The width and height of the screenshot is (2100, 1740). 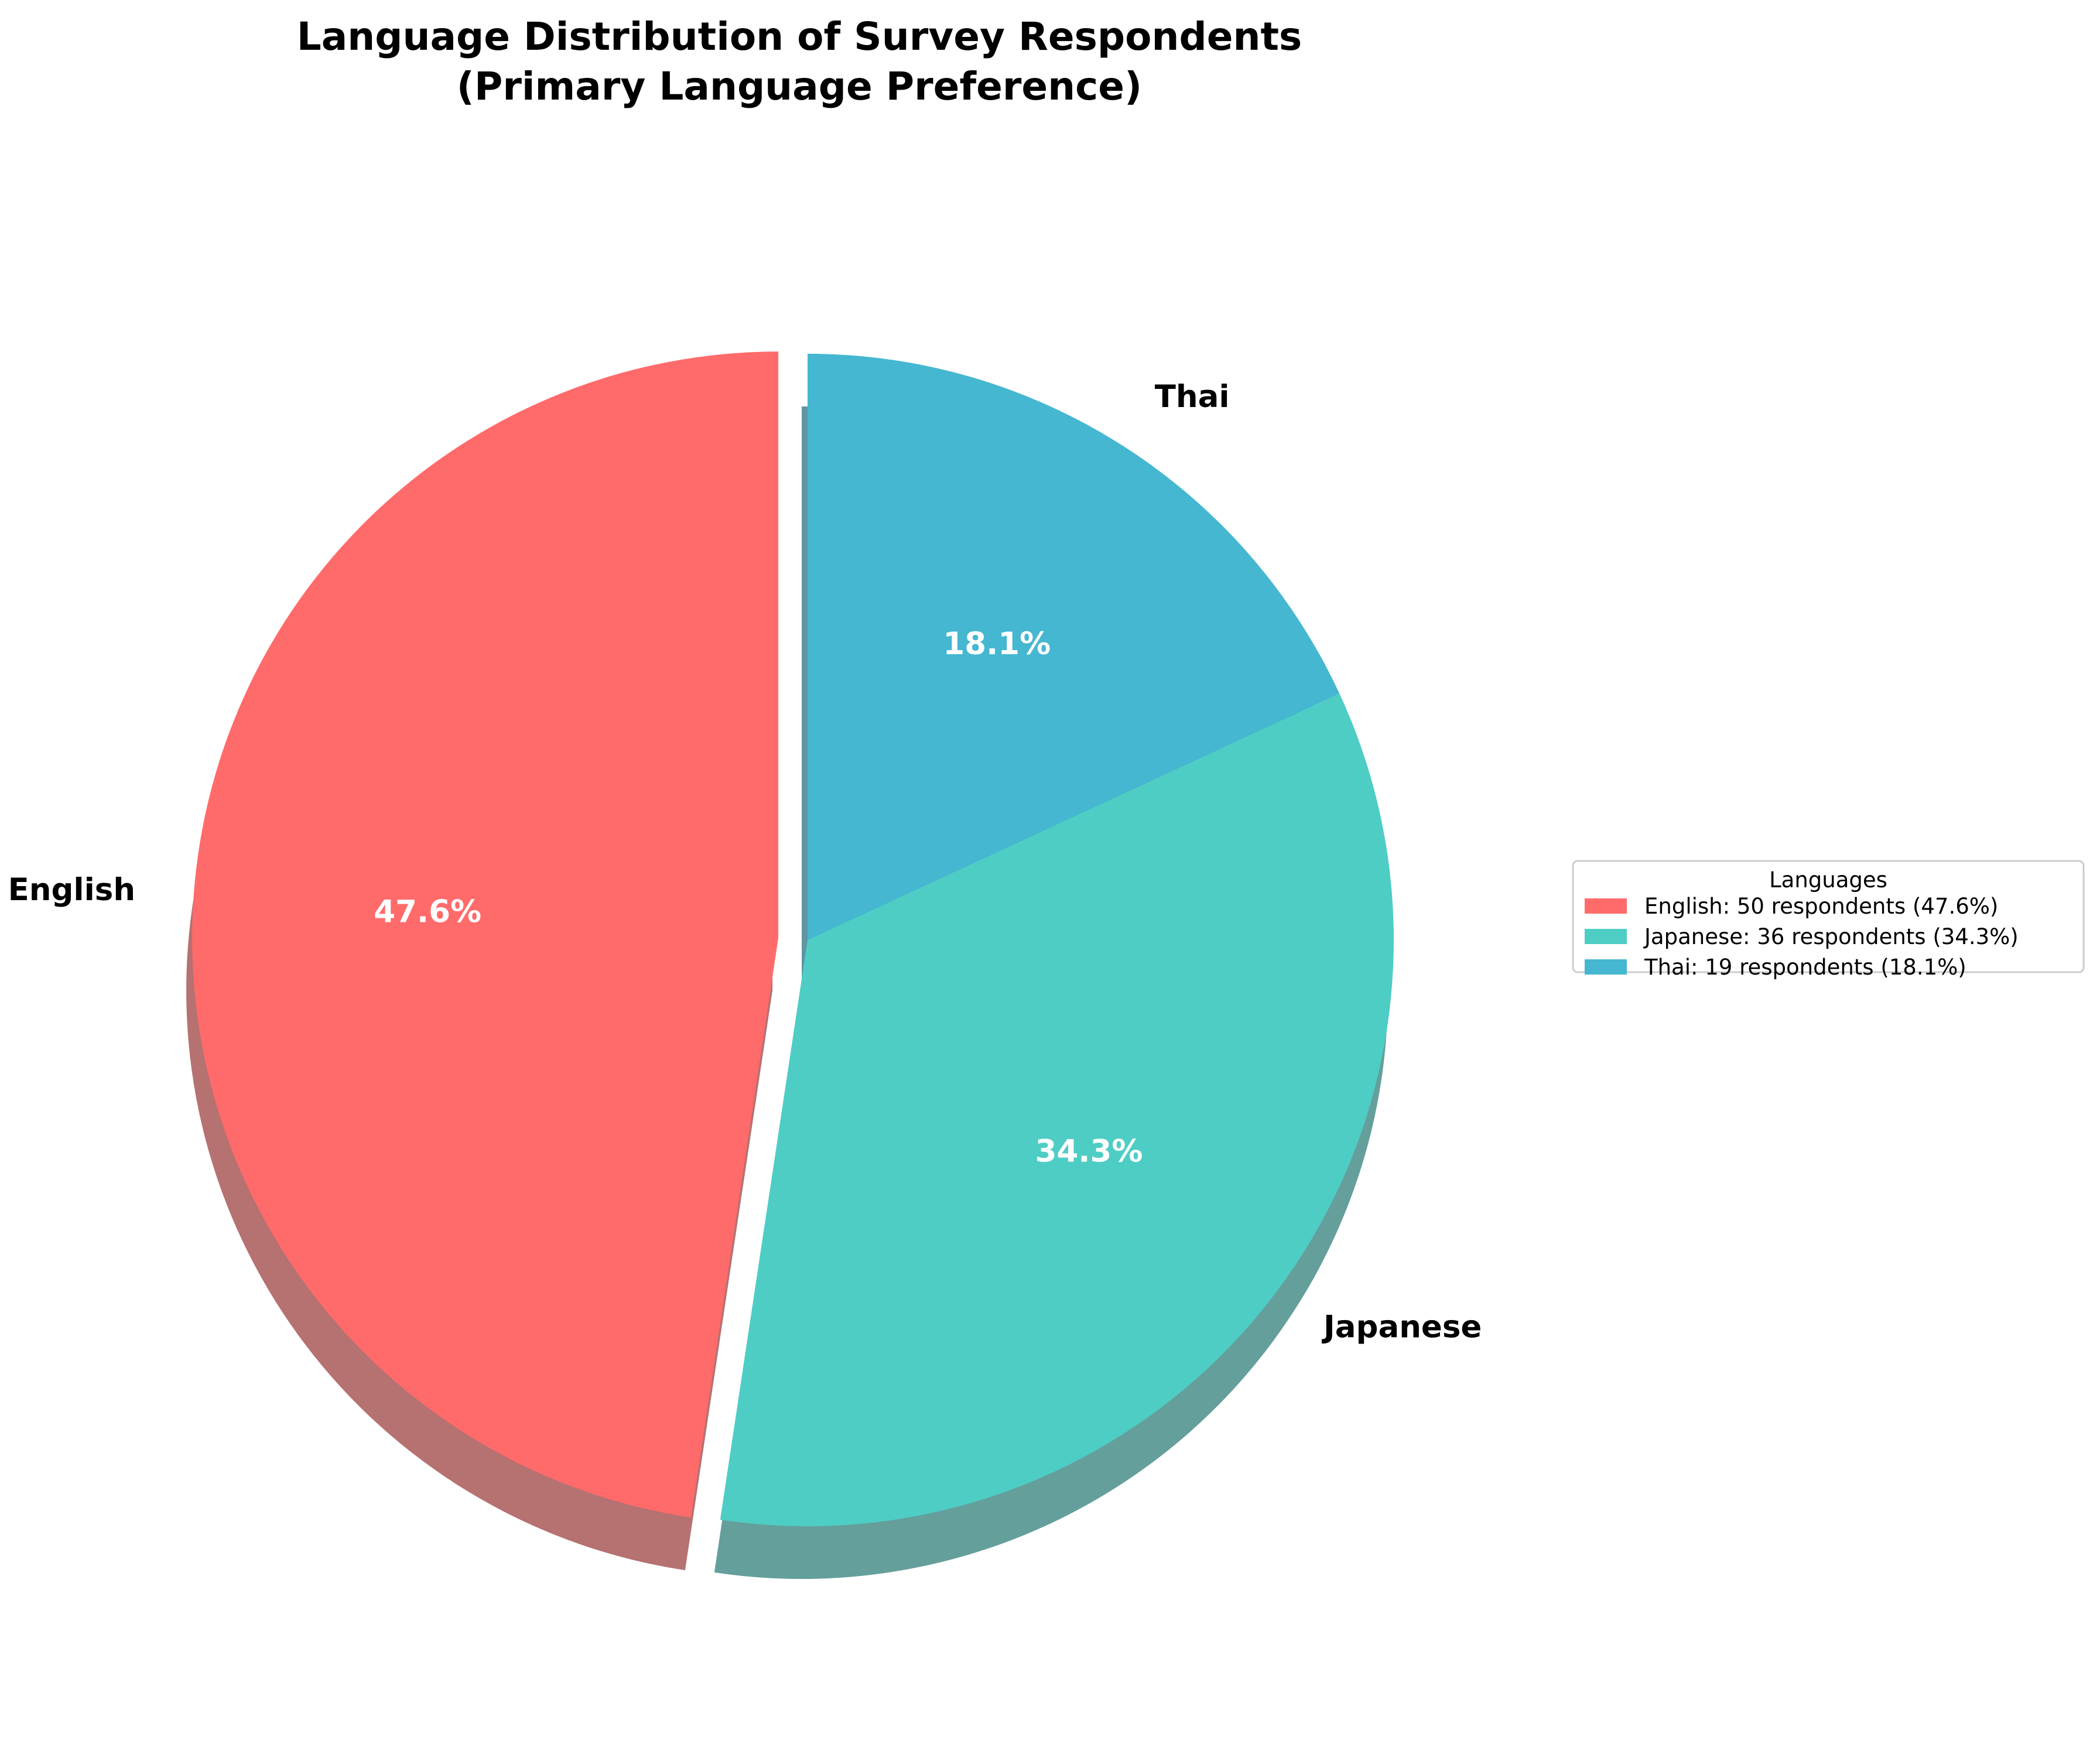 I want to click on slice-percent-japanese: 34.3%, so click(x=1089, y=1151).